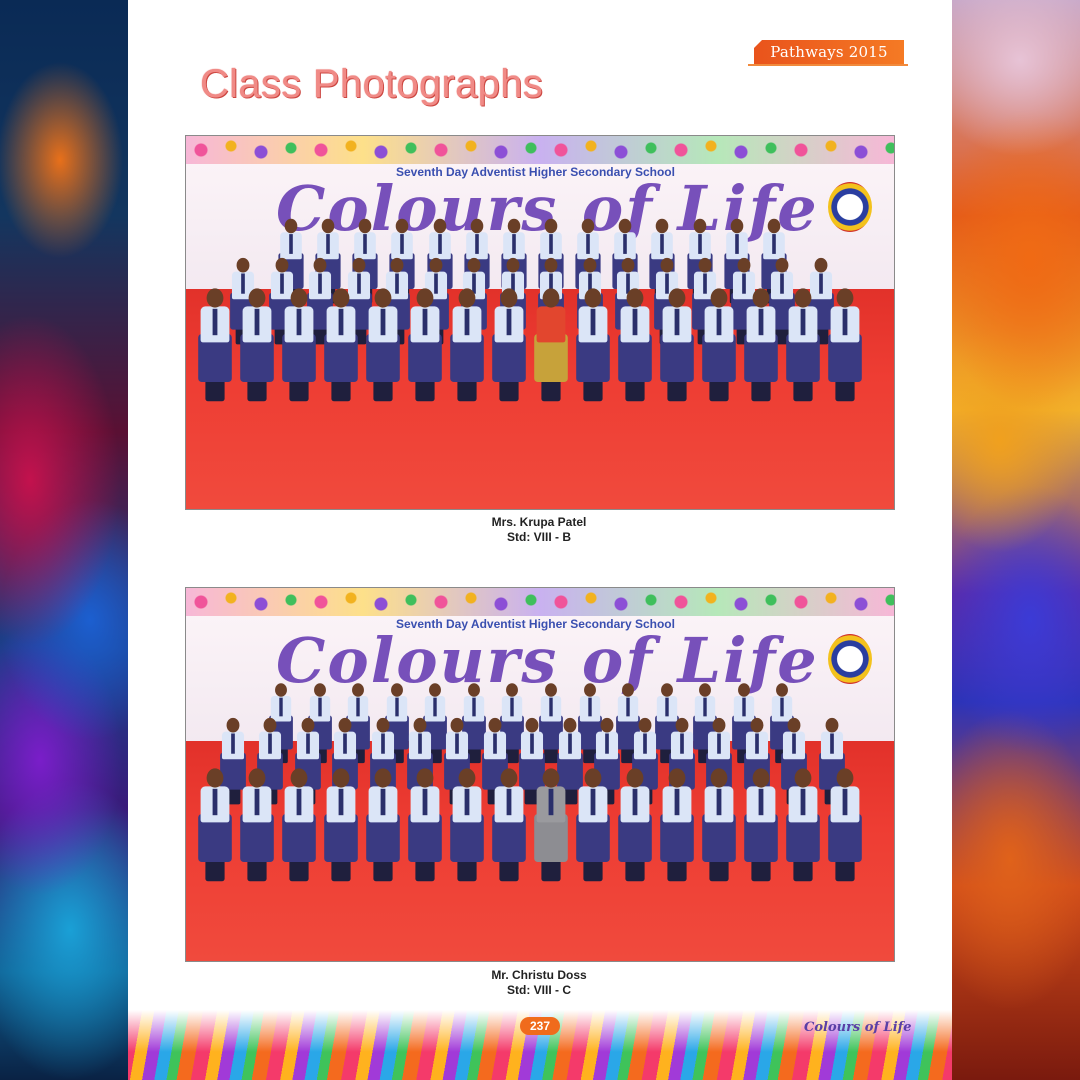 This screenshot has height=1080, width=1080. Describe the element at coordinates (539, 975) in the screenshot. I see `teacher-name: Mr. Christu Doss` at that location.